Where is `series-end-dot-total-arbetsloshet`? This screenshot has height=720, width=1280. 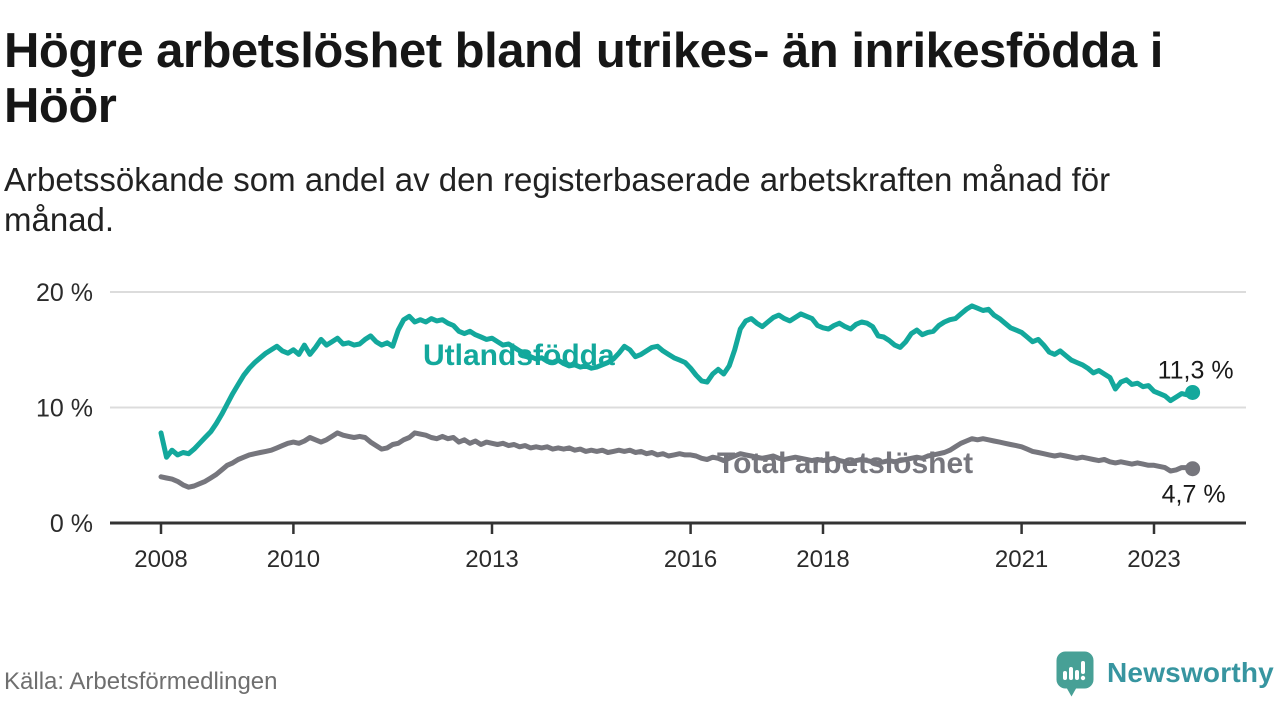
series-end-dot-total-arbetsloshet is located at coordinates (1193, 469).